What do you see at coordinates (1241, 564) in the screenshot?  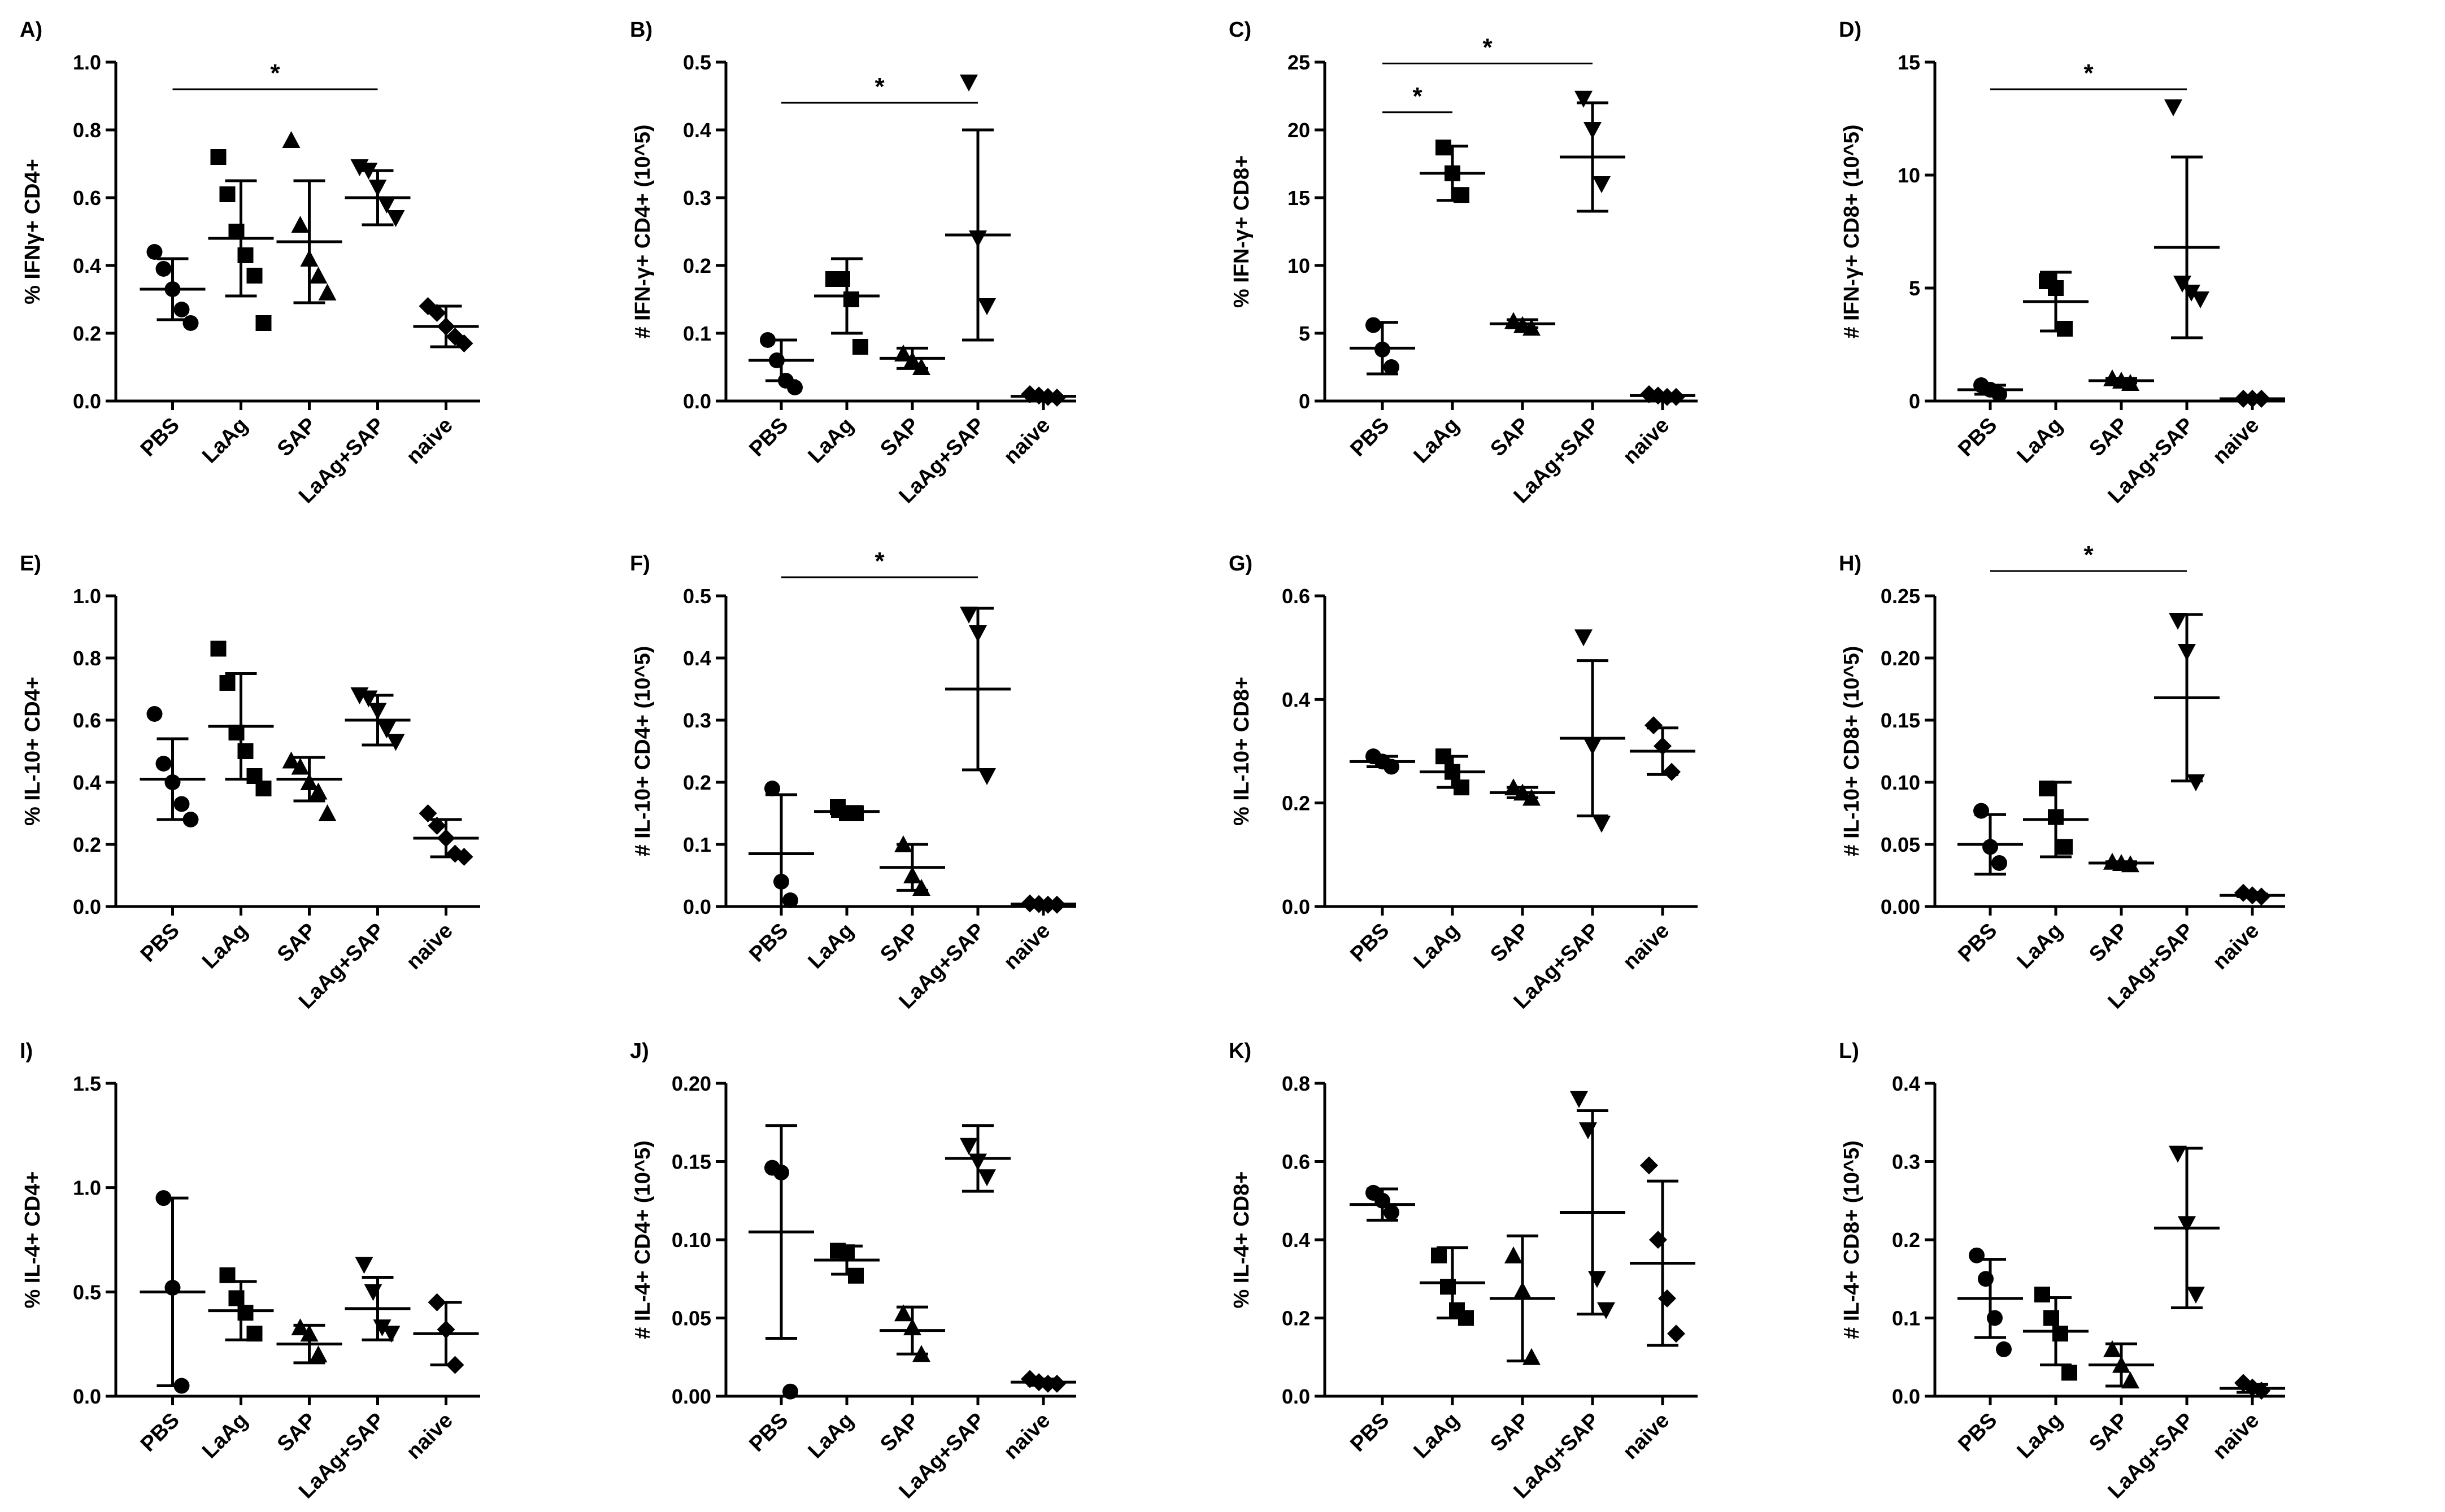 I see `panel-letter: G)` at bounding box center [1241, 564].